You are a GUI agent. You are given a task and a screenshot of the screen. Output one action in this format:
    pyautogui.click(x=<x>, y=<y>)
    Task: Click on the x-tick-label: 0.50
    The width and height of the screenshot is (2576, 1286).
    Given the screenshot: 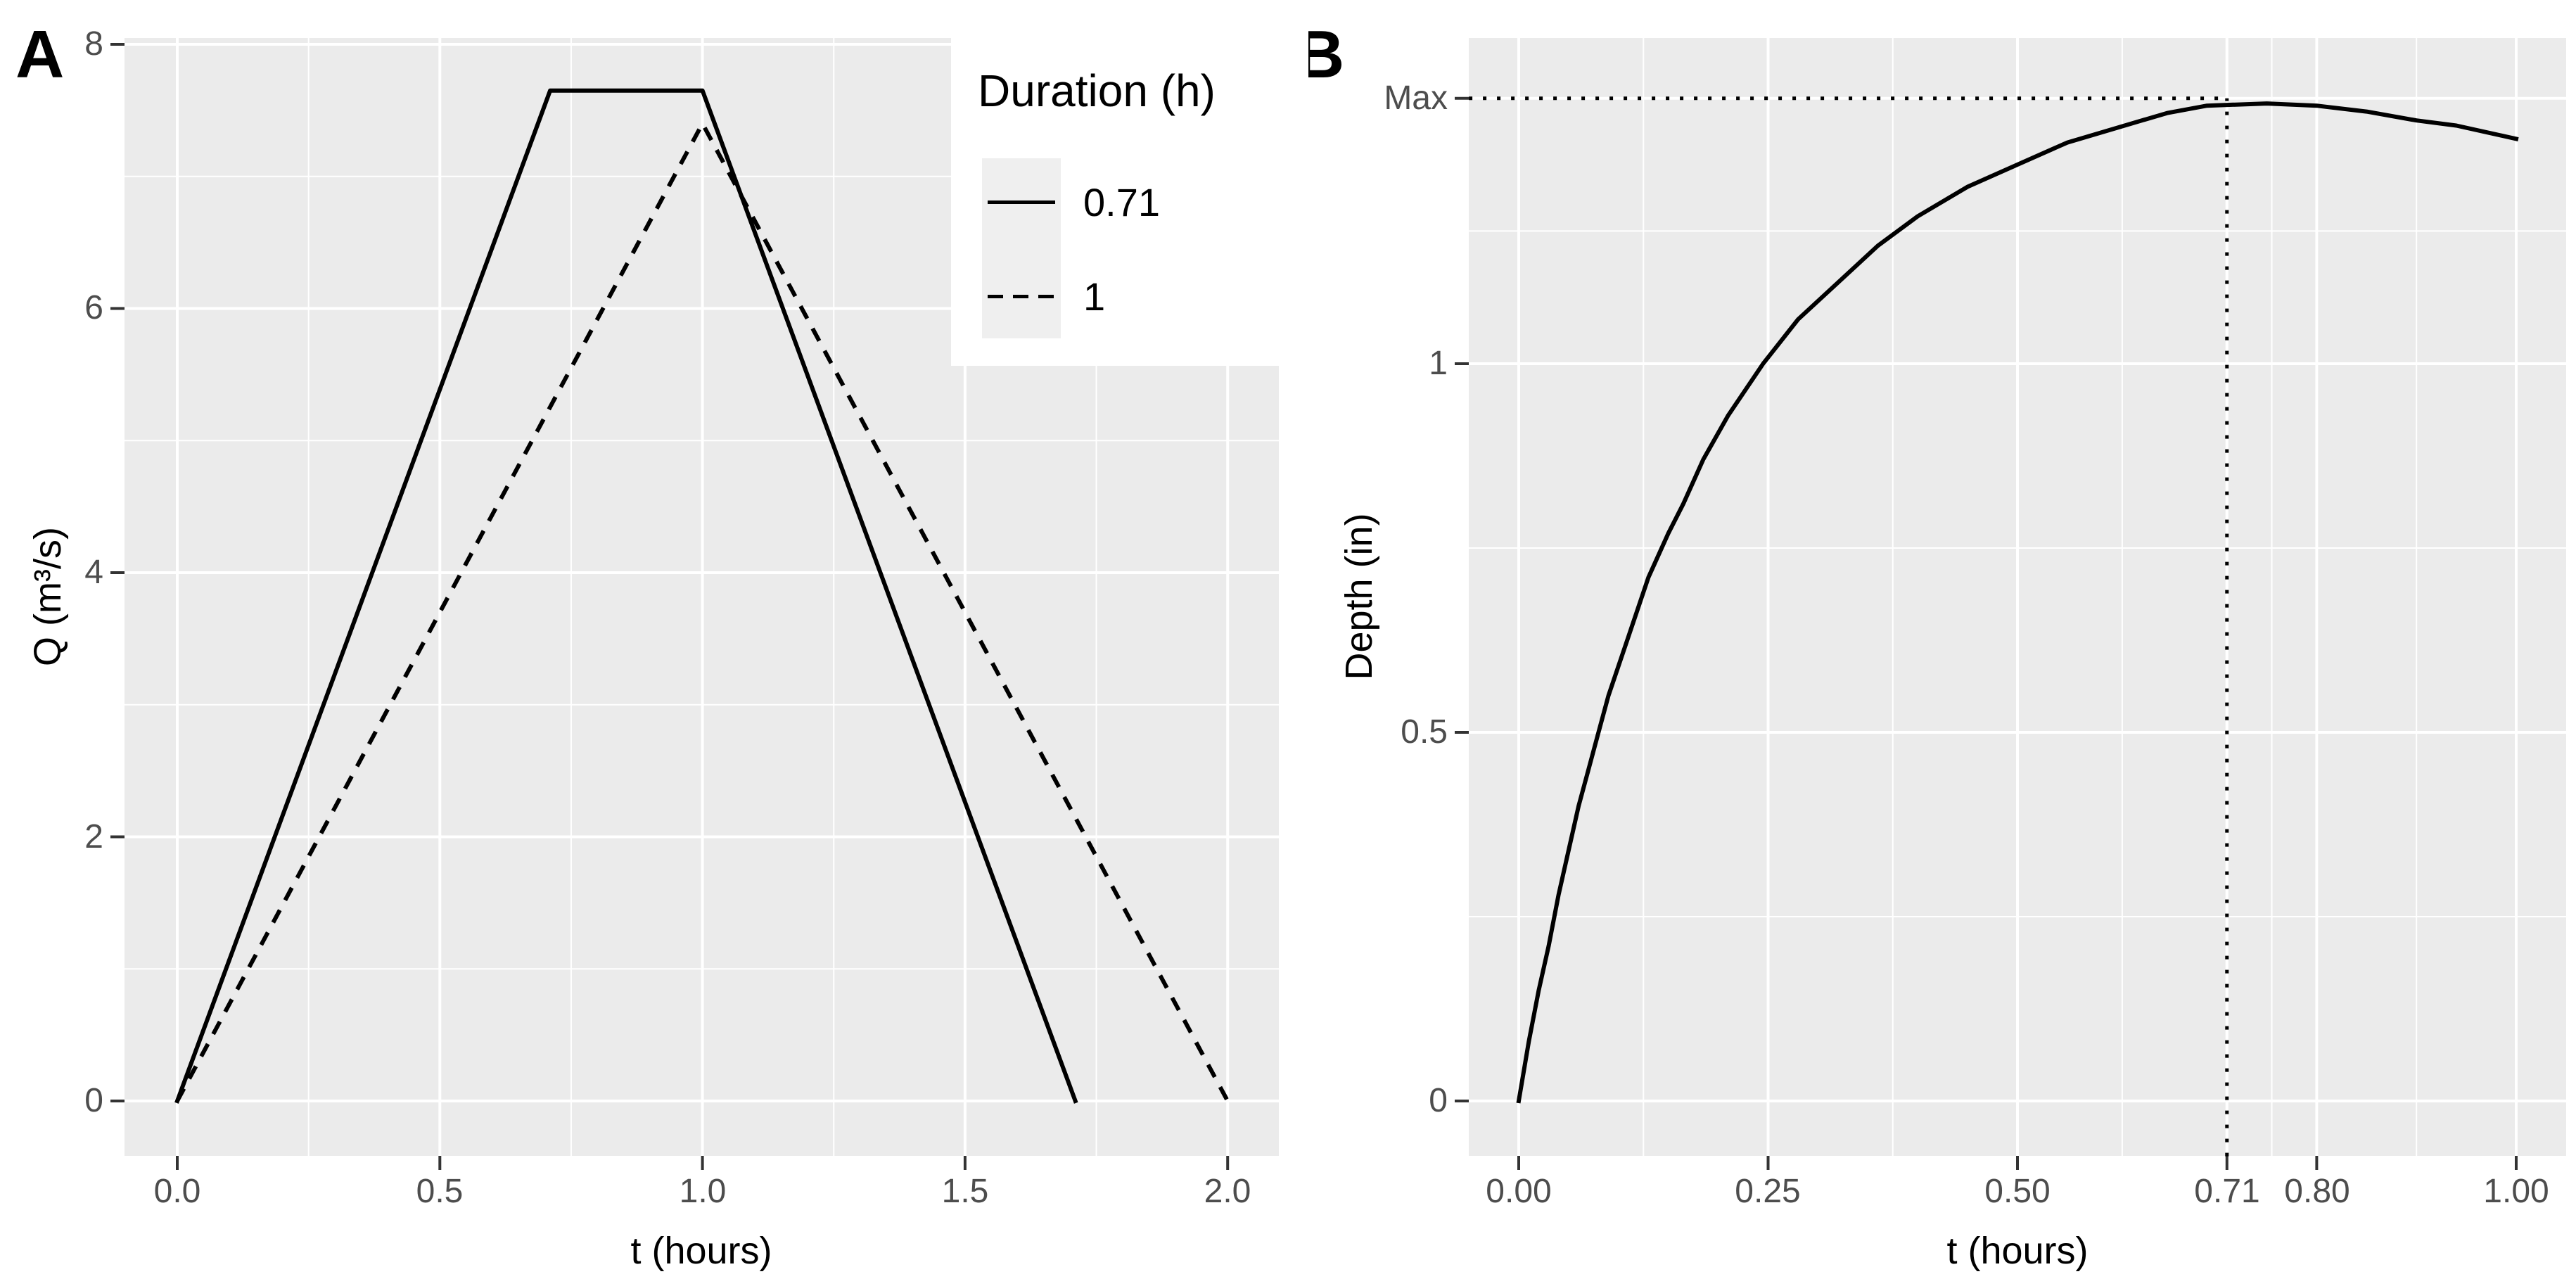 What is the action you would take?
    pyautogui.click(x=2017, y=1191)
    